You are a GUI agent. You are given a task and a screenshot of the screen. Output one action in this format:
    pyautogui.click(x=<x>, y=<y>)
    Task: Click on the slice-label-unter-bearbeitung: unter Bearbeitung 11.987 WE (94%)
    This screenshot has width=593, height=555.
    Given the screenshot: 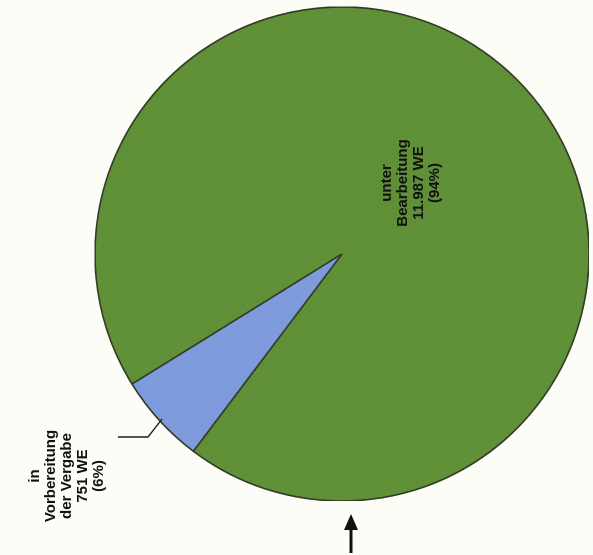 What is the action you would take?
    pyautogui.click(x=410, y=183)
    